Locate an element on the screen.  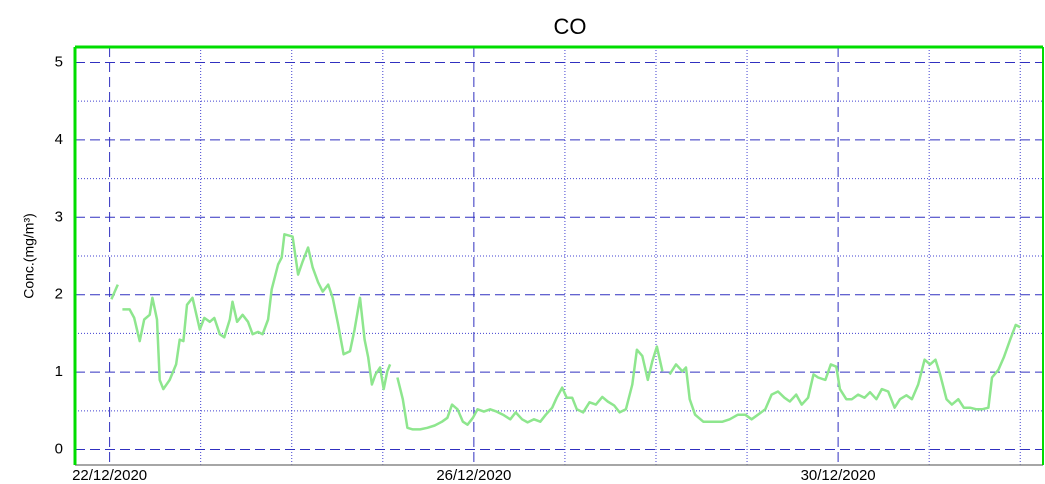
y-tick-label: 3 is located at coordinates (59, 216).